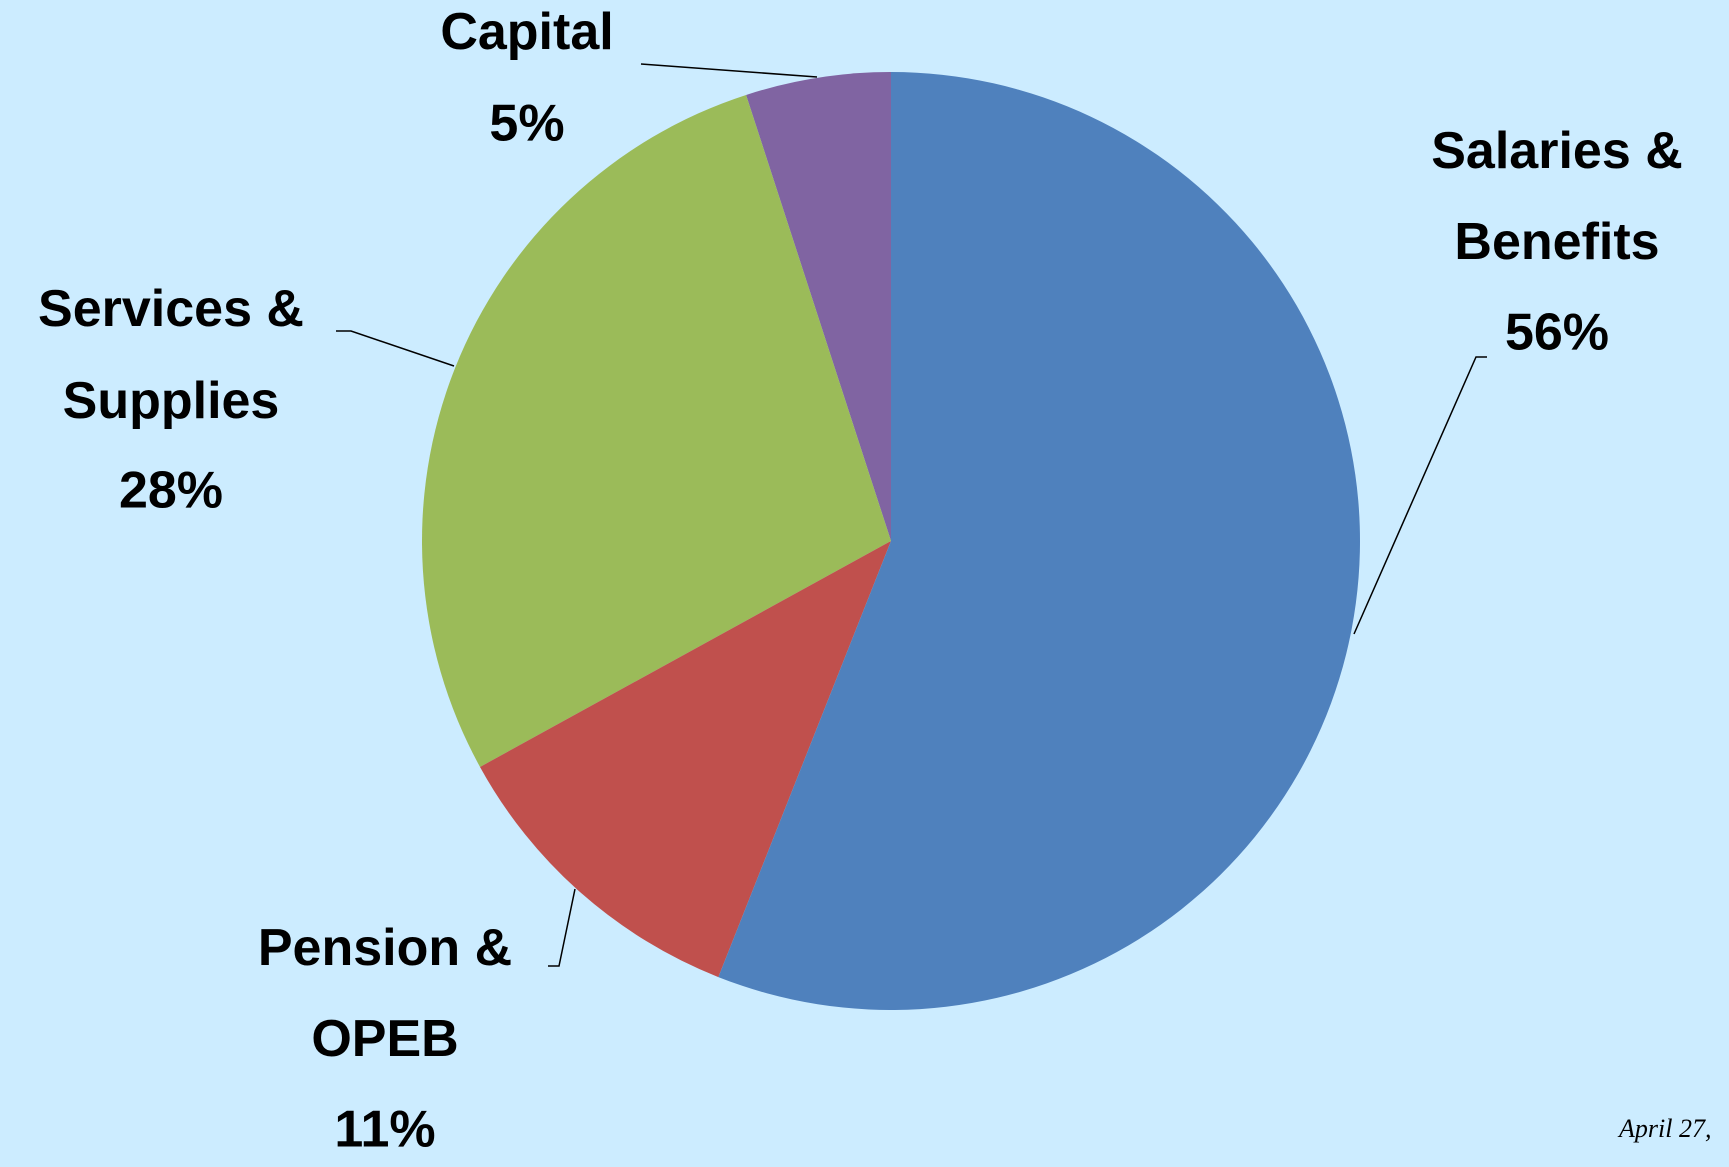 The height and width of the screenshot is (1167, 1729). Describe the element at coordinates (1557, 333) in the screenshot. I see `value-label: 56%` at that location.